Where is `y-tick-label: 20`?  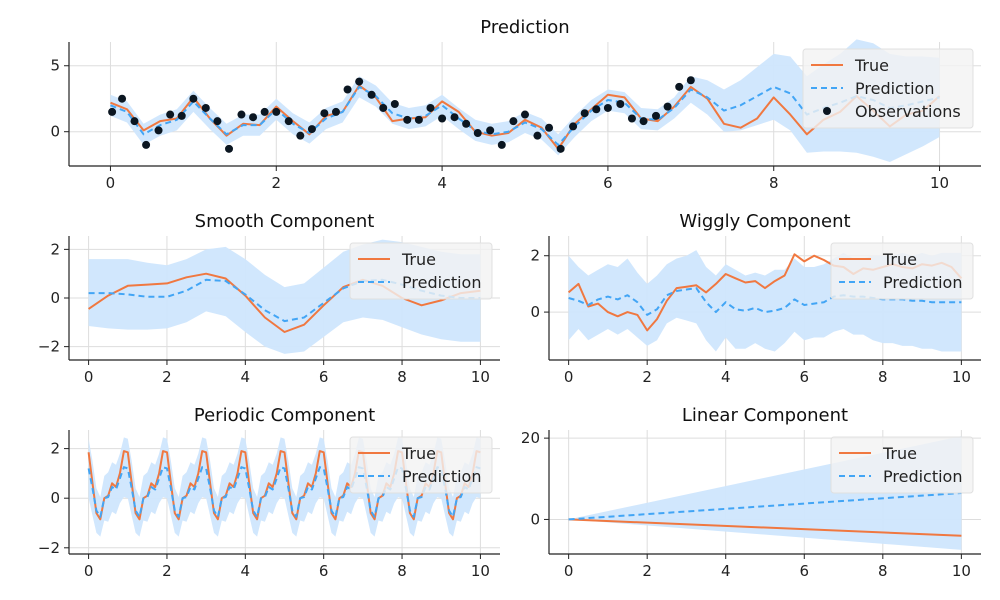
y-tick-label: 20 is located at coordinates (530, 438).